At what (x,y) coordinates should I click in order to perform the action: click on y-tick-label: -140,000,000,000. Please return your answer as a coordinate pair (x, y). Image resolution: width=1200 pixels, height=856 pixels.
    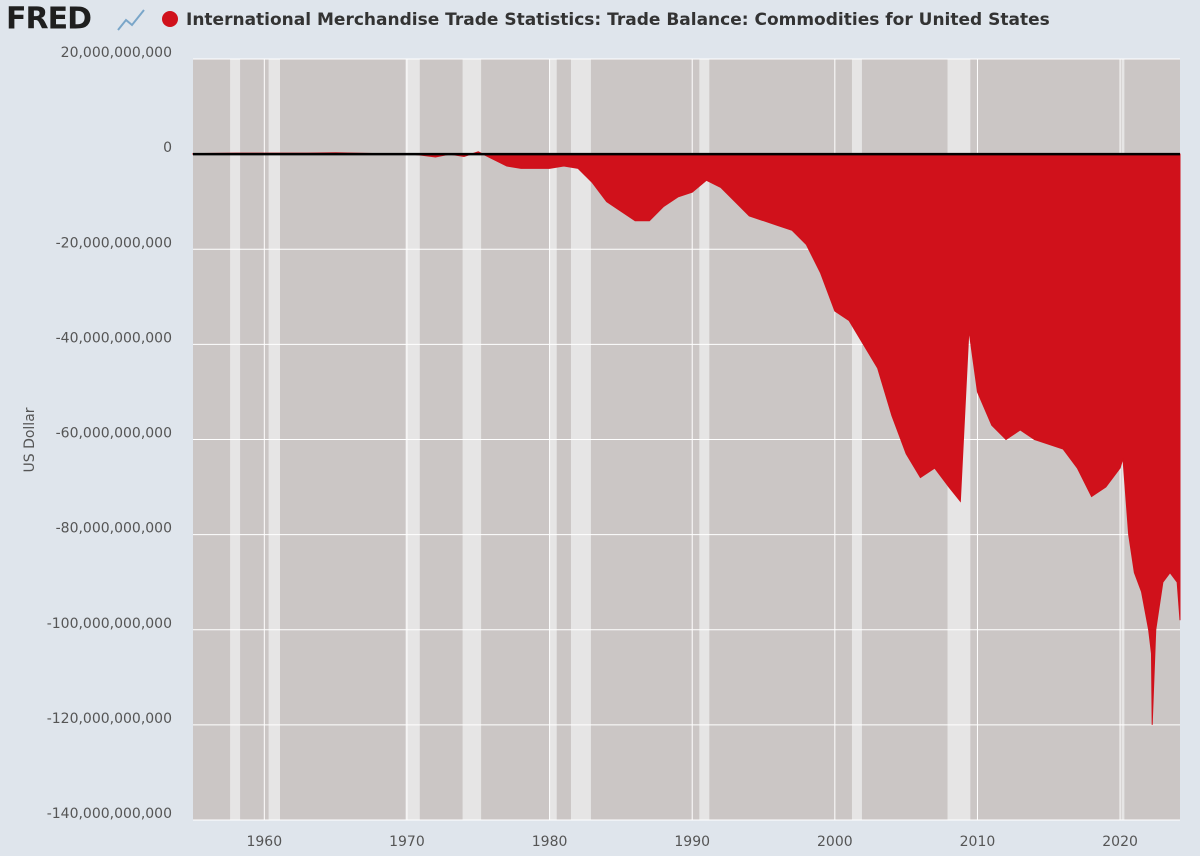
    Looking at the image, I should click on (109, 814).